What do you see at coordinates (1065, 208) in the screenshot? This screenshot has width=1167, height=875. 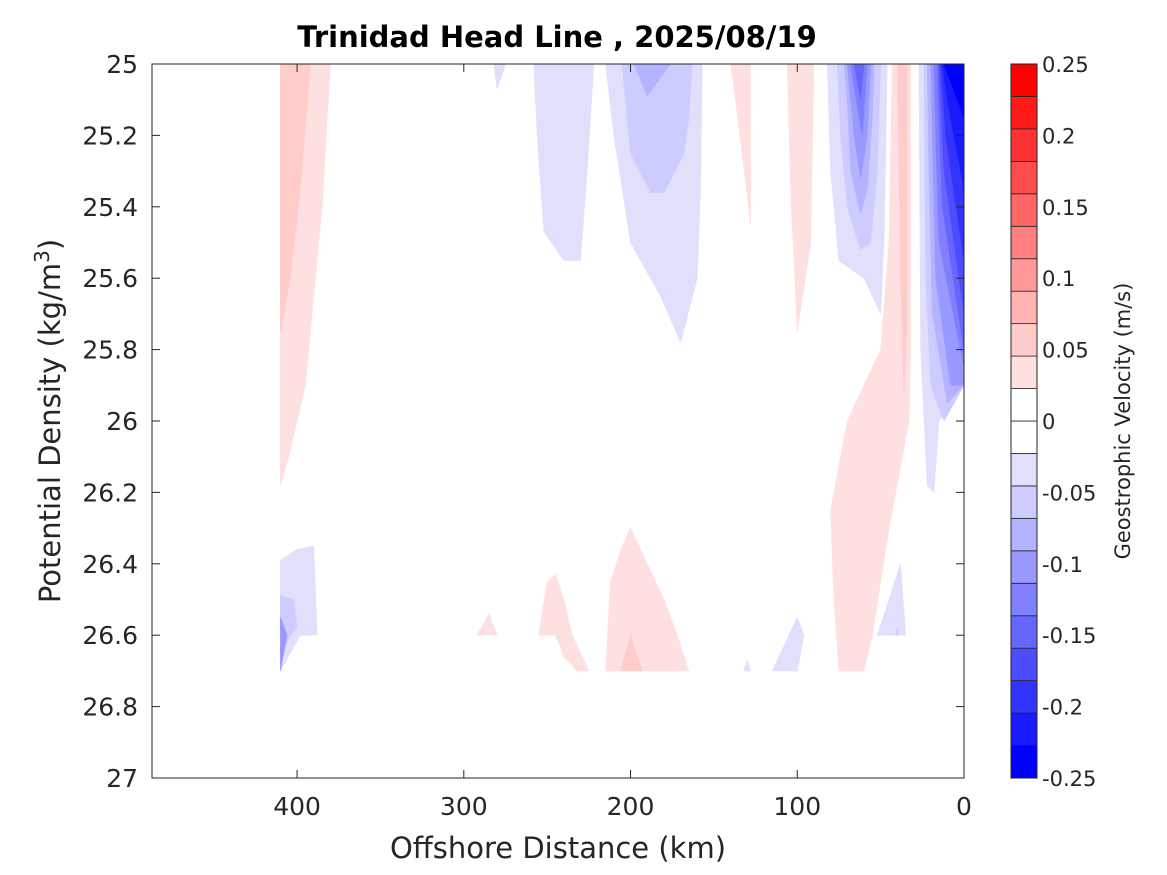 I see `colorbar-tick-label: 0.15` at bounding box center [1065, 208].